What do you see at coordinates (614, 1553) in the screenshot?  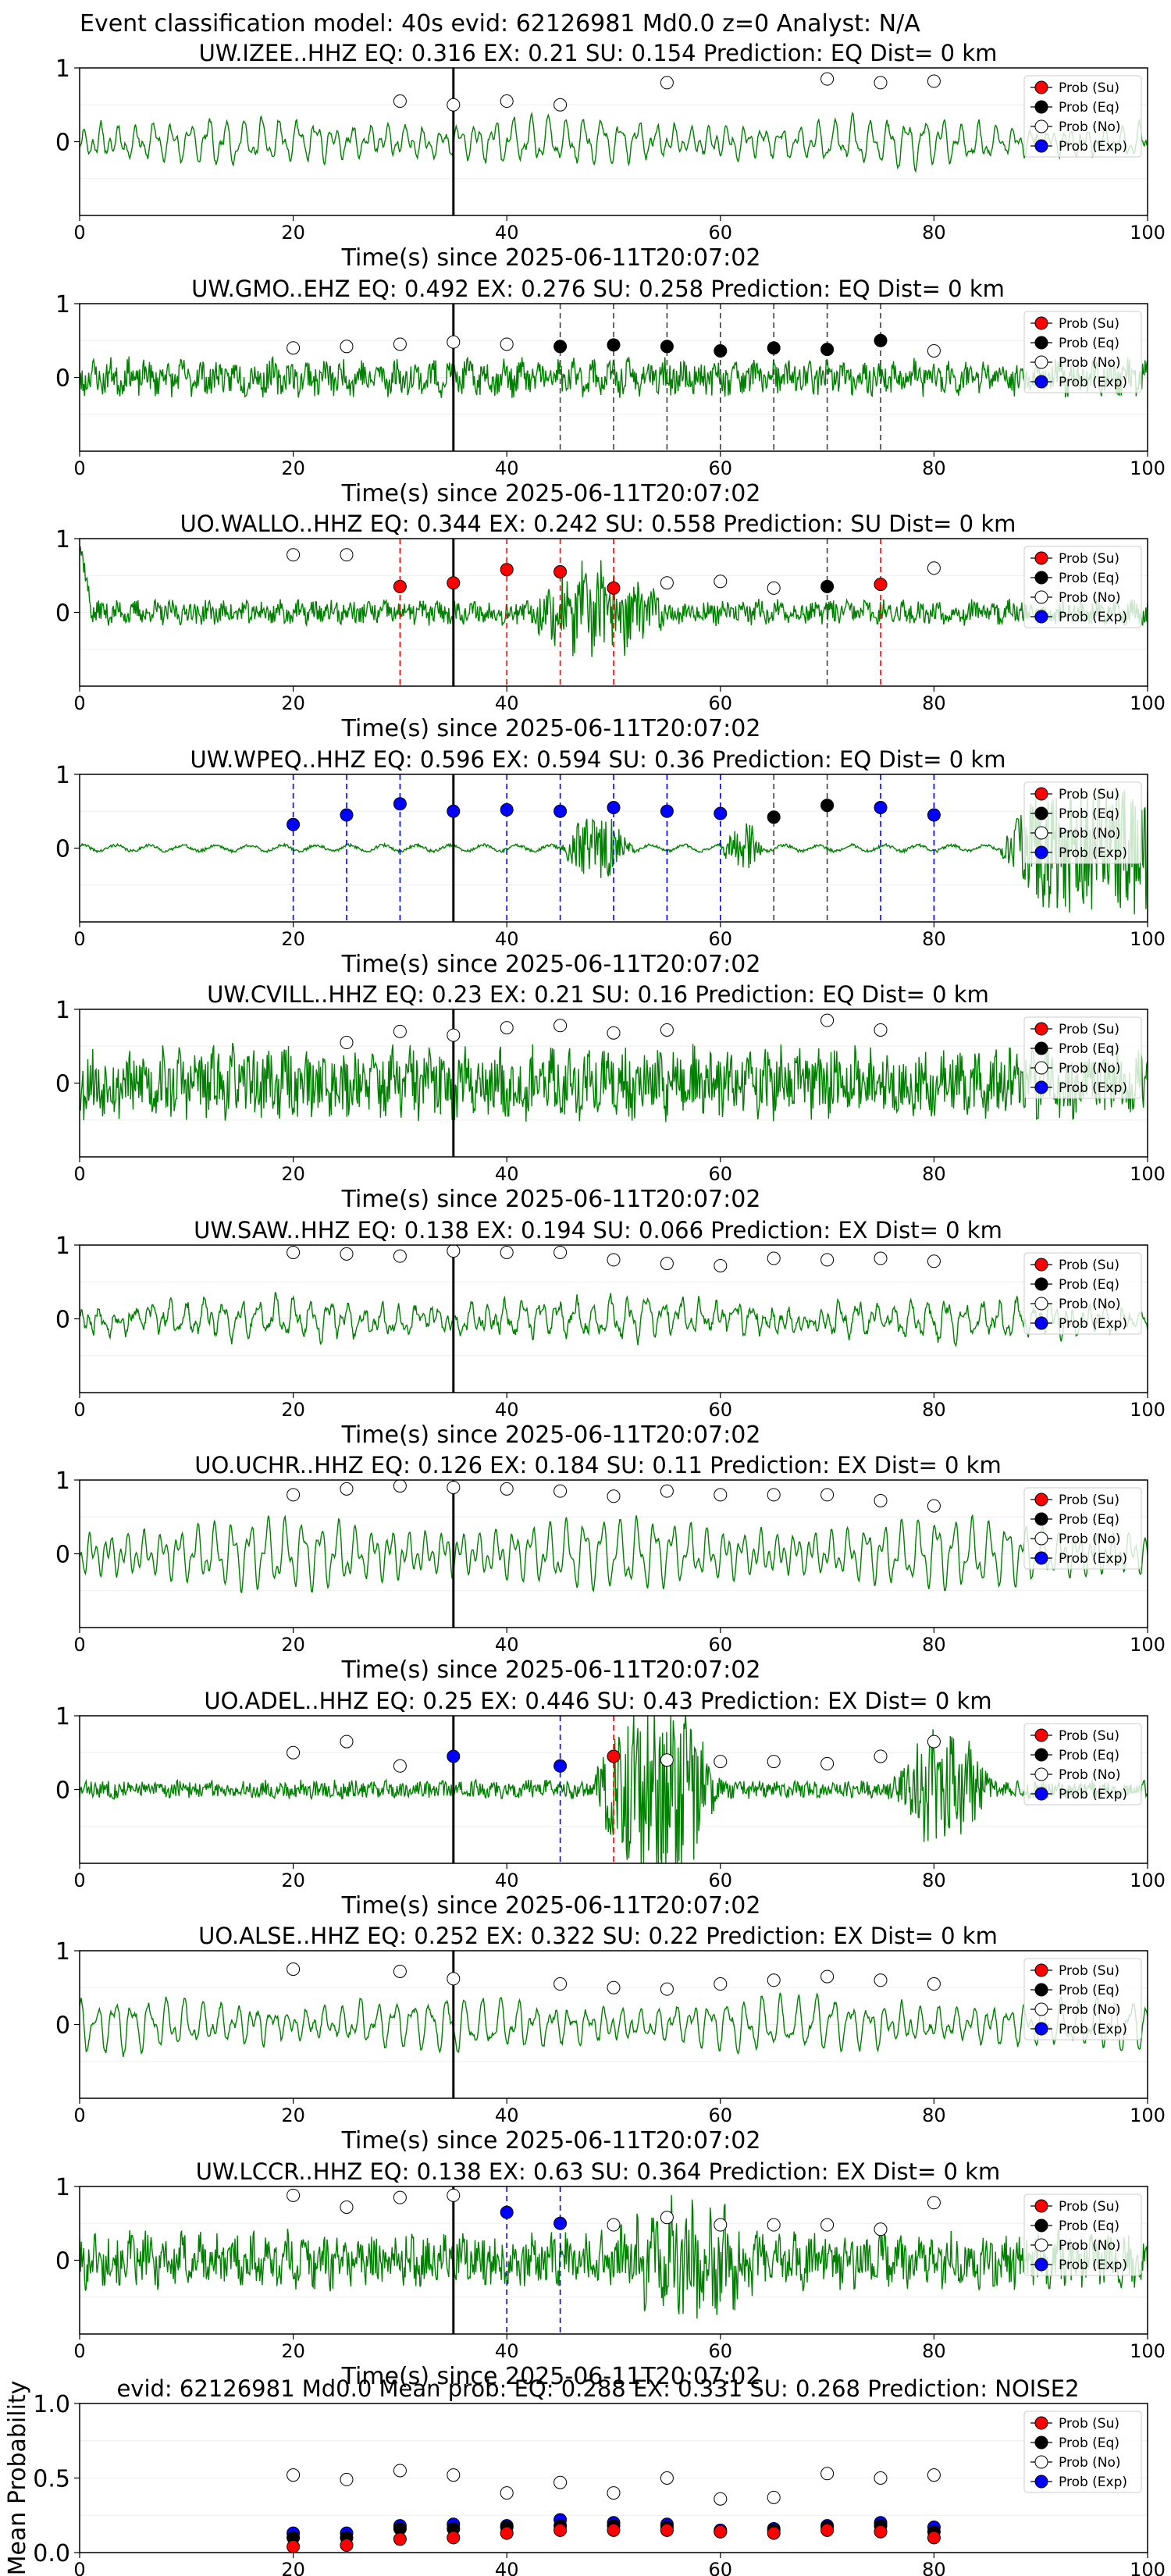 I see `waveform-trace` at bounding box center [614, 1553].